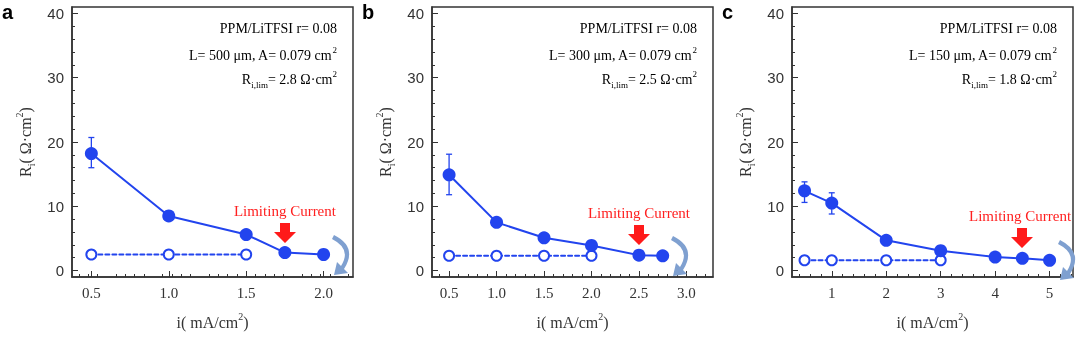  Describe the element at coordinates (995, 292) in the screenshot. I see `x-tick-label: 4` at that location.